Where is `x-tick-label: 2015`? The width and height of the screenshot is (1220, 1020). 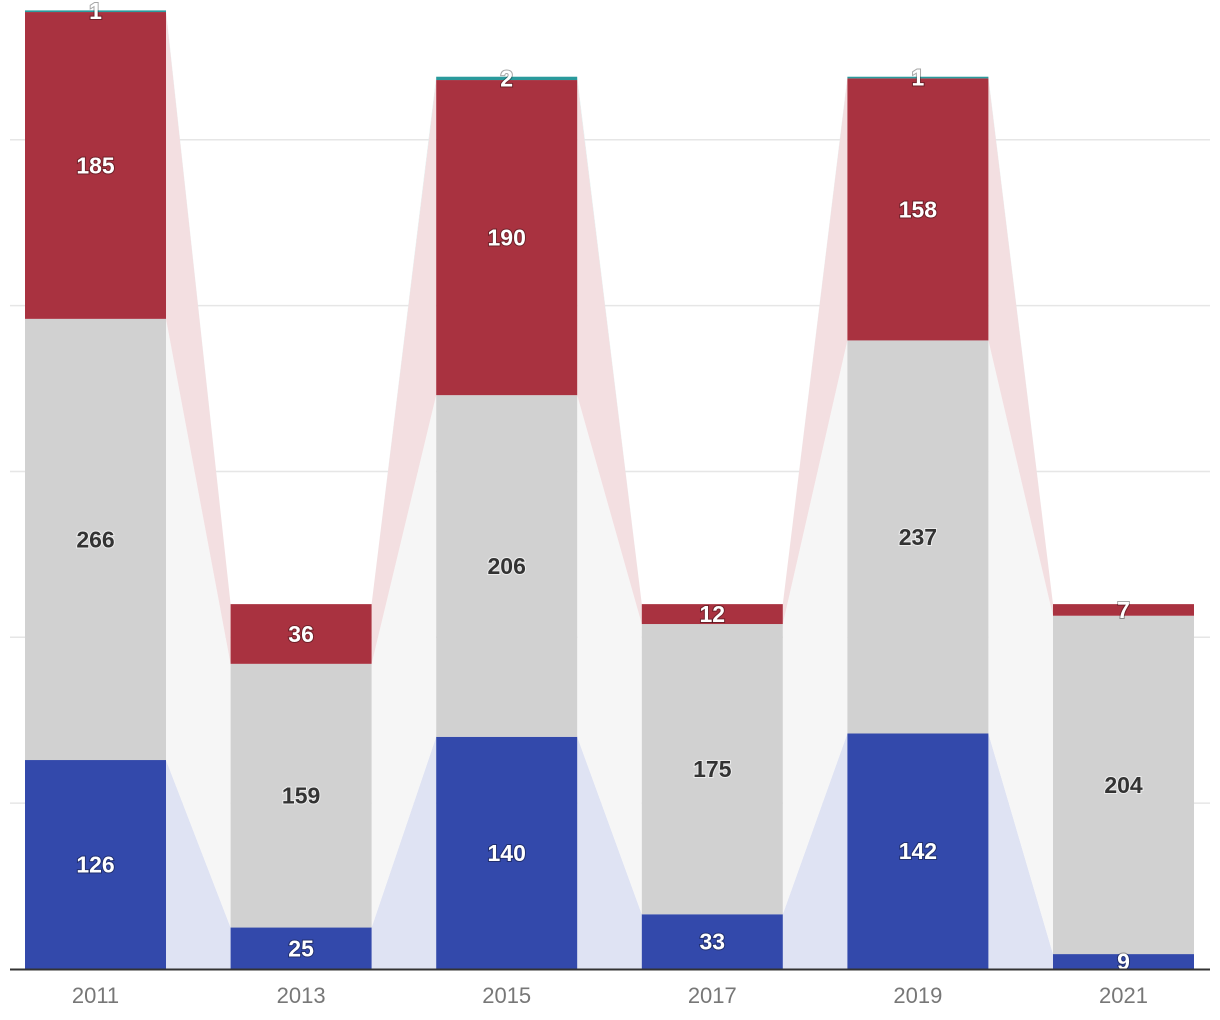 x-tick-label: 2015 is located at coordinates (506, 995).